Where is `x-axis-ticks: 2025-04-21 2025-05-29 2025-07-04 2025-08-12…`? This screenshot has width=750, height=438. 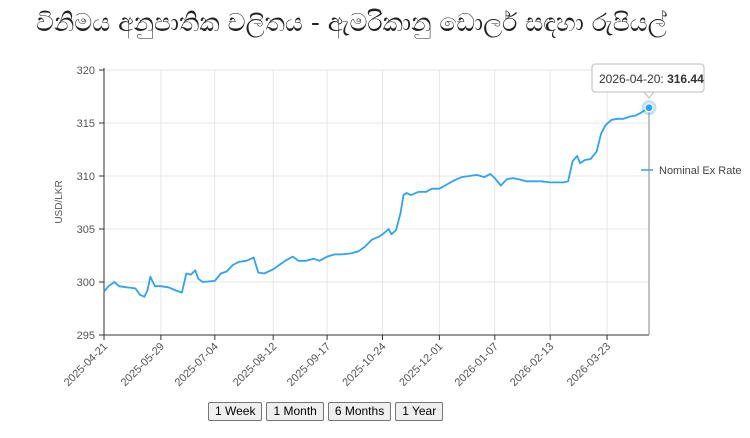
x-axis-ticks: 2025-04-21 2025-05-29 2025-07-04 2025-08-12… is located at coordinates (337, 362).